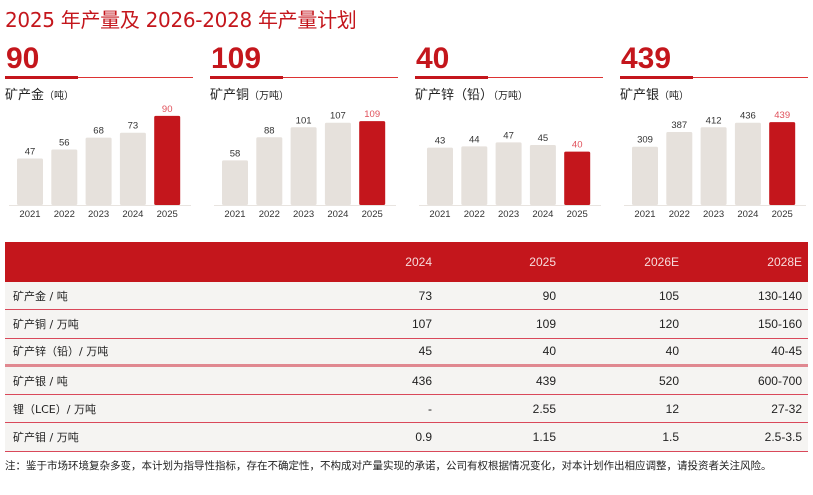 This screenshot has height=495, width=813. Describe the element at coordinates (672, 408) in the screenshot. I see `table-cell: 12` at that location.